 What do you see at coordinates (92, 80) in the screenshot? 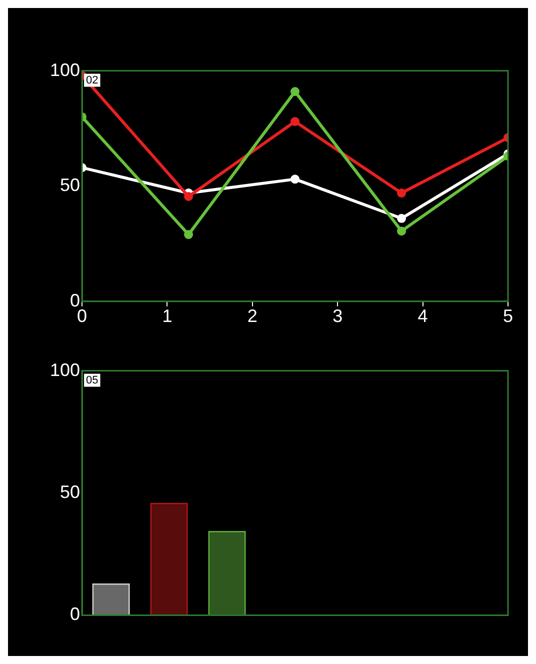
I see `annotation: 02` at bounding box center [92, 80].